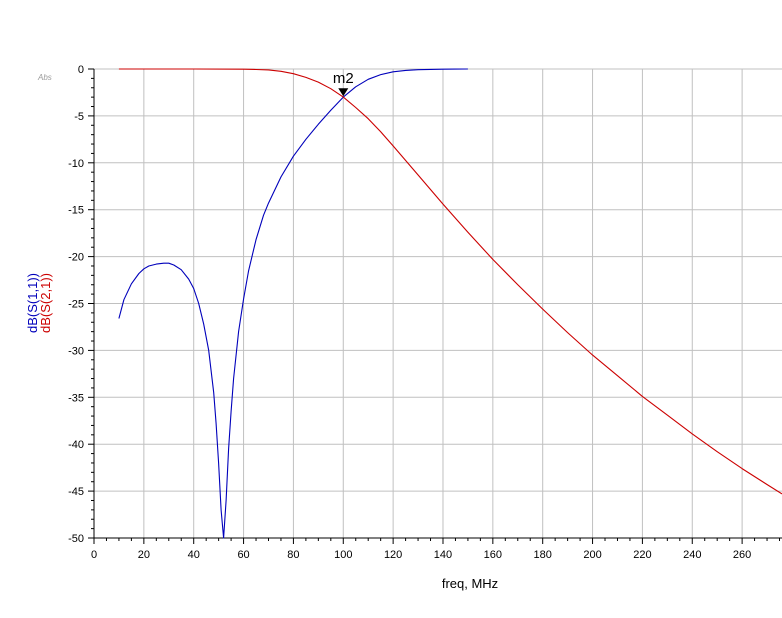 The image size is (782, 618). What do you see at coordinates (393, 555) in the screenshot?
I see `x-tick-label: 120` at bounding box center [393, 555].